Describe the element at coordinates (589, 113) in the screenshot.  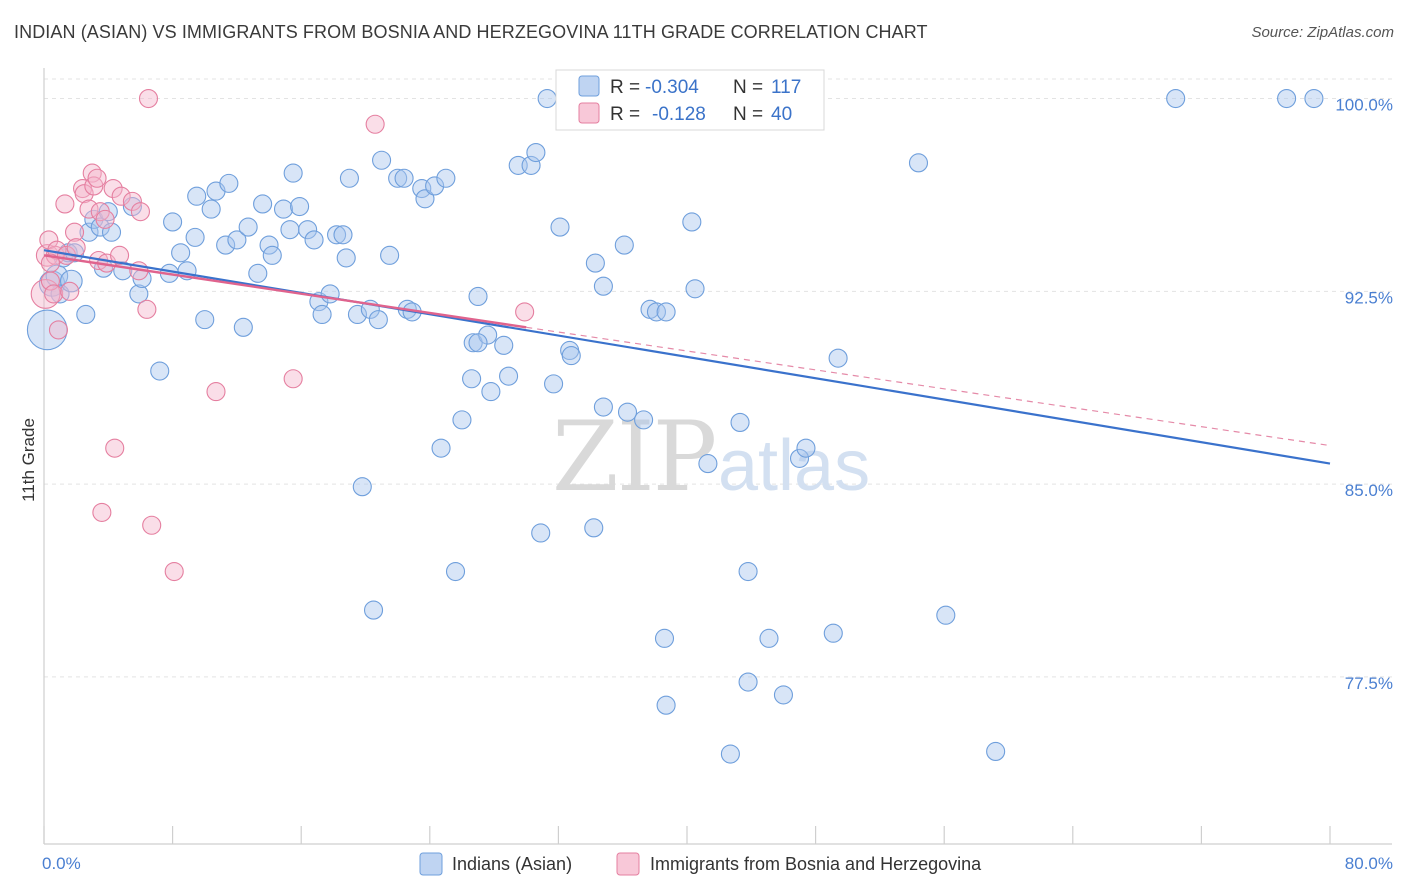
I see `stats-swatch-pink` at that location.